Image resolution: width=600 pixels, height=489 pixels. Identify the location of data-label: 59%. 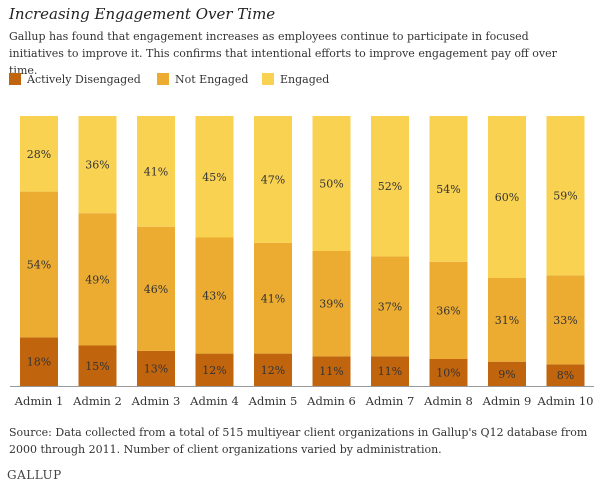
(565, 196).